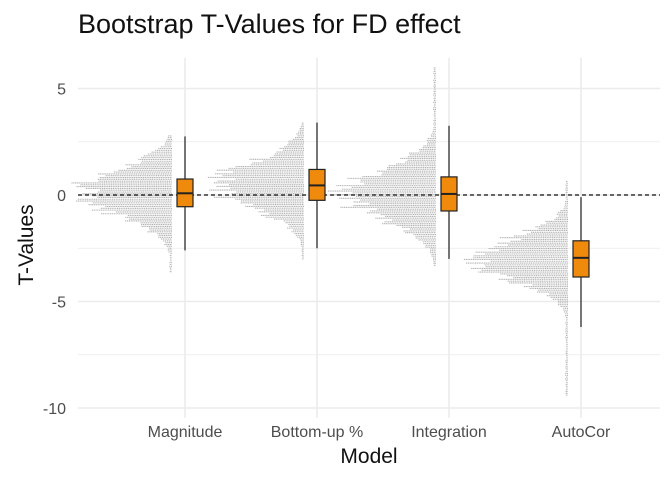 The image size is (672, 480). I want to click on boxplot-magnitude, so click(185, 193).